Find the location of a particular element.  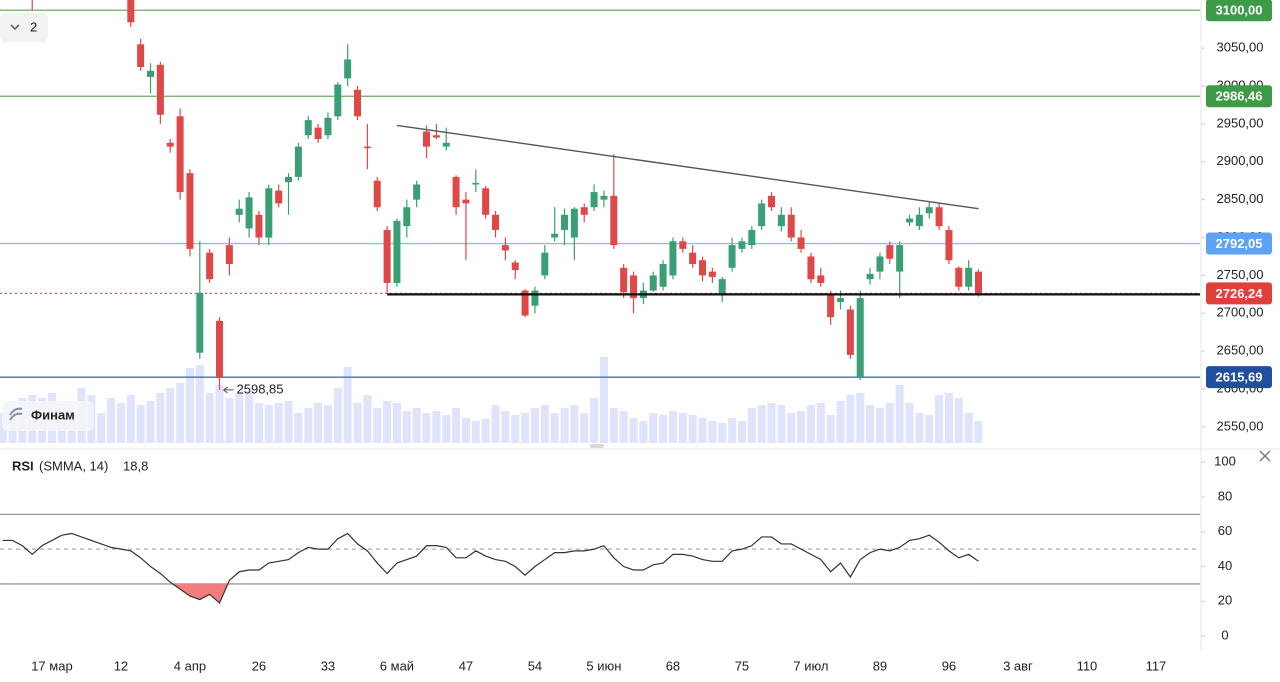

x-tick-label: 17 мар is located at coordinates (51, 665).